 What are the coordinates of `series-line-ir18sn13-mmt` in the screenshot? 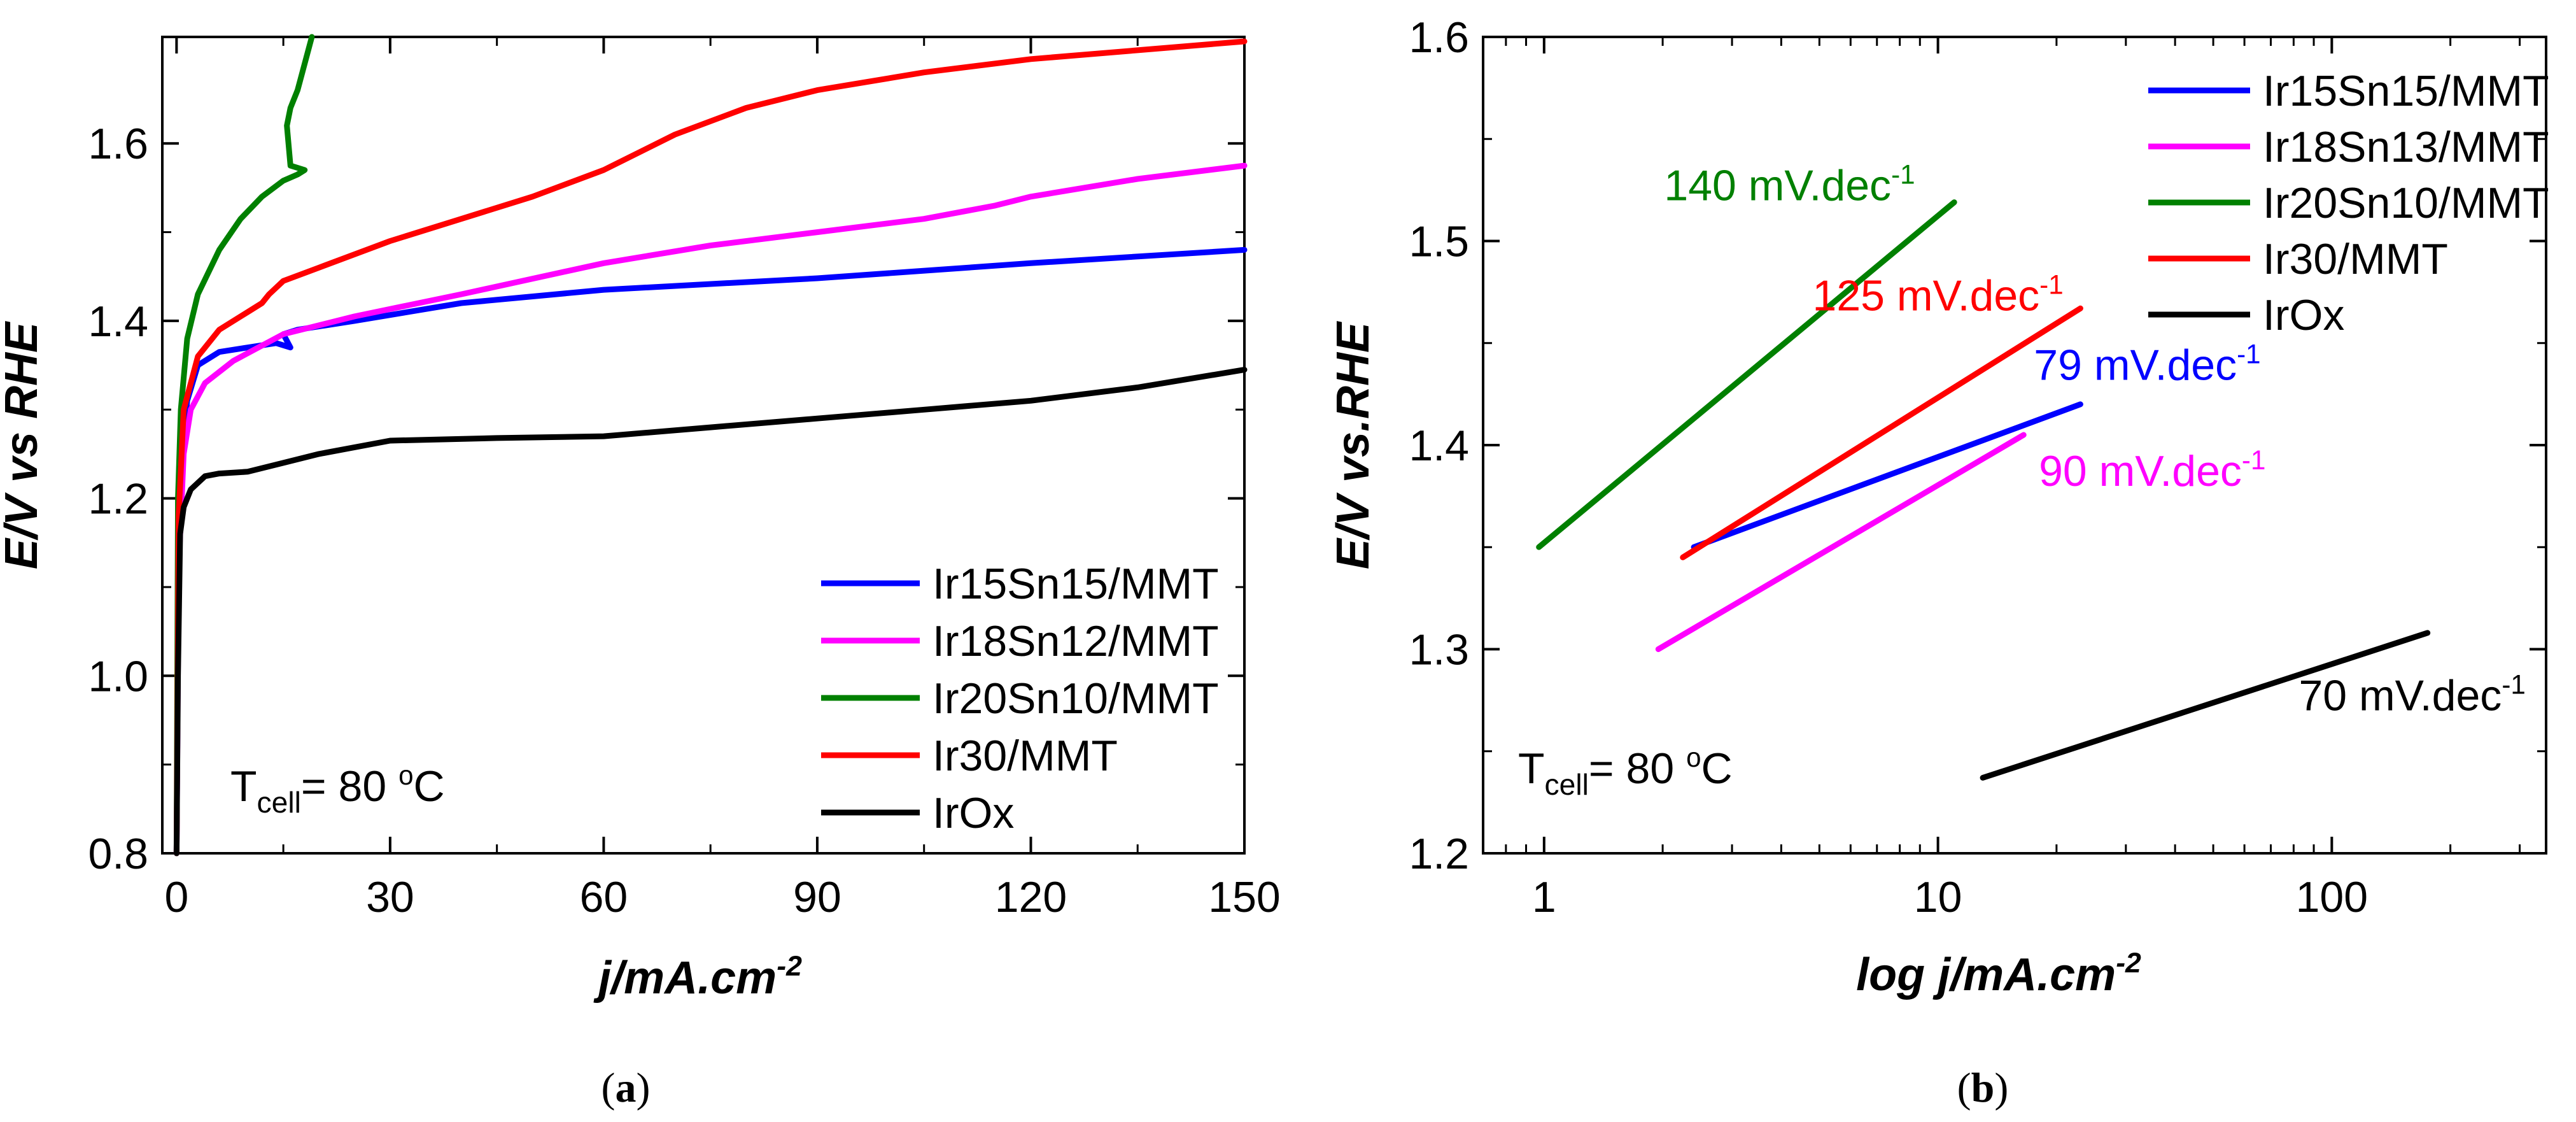 It's located at (1841, 542).